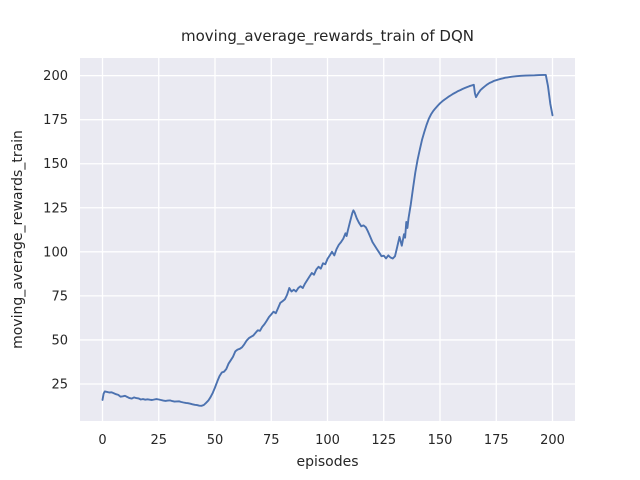 The height and width of the screenshot is (480, 640). I want to click on x-tick-label: 0, so click(102, 440).